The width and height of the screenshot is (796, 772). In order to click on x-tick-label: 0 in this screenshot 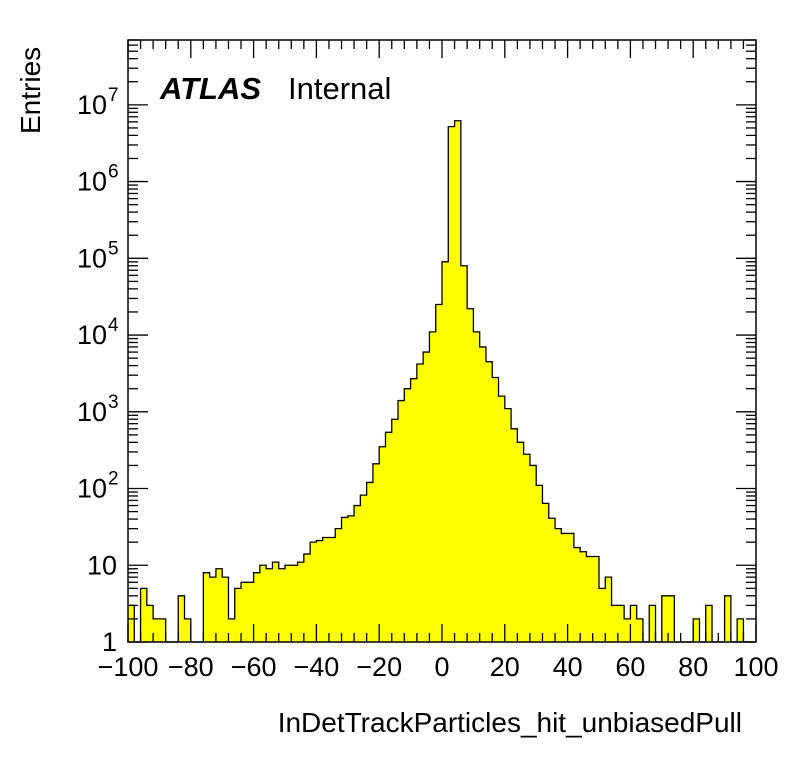, I will do `click(441, 667)`.